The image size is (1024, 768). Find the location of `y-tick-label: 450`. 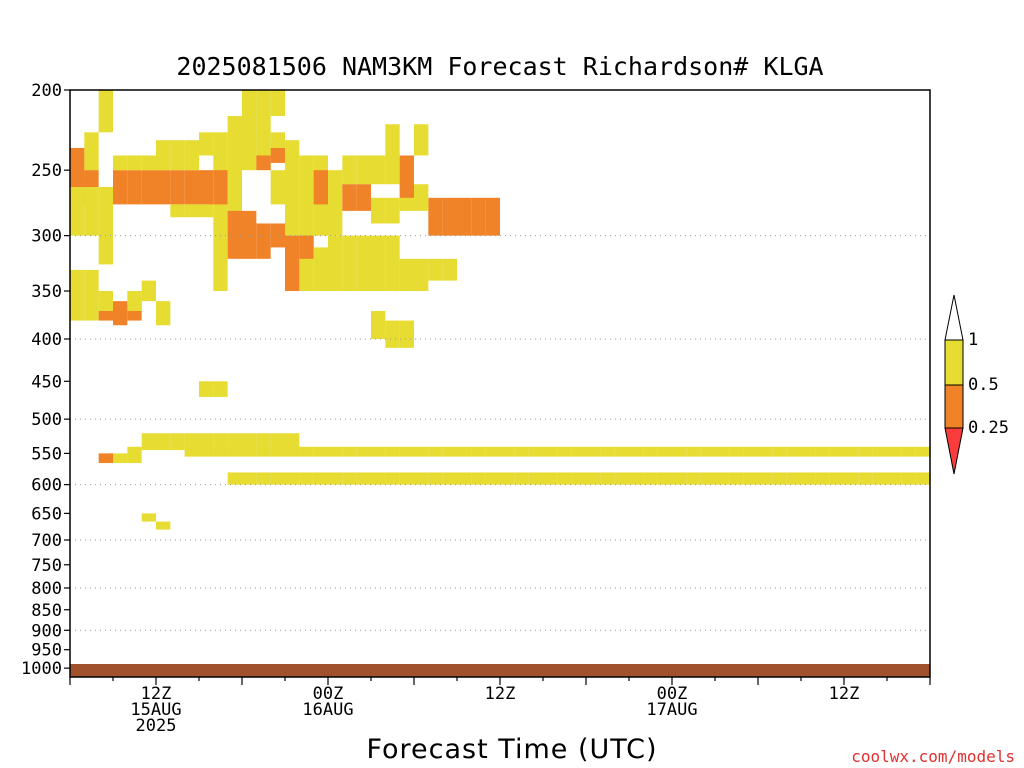

y-tick-label: 450 is located at coordinates (46, 382).